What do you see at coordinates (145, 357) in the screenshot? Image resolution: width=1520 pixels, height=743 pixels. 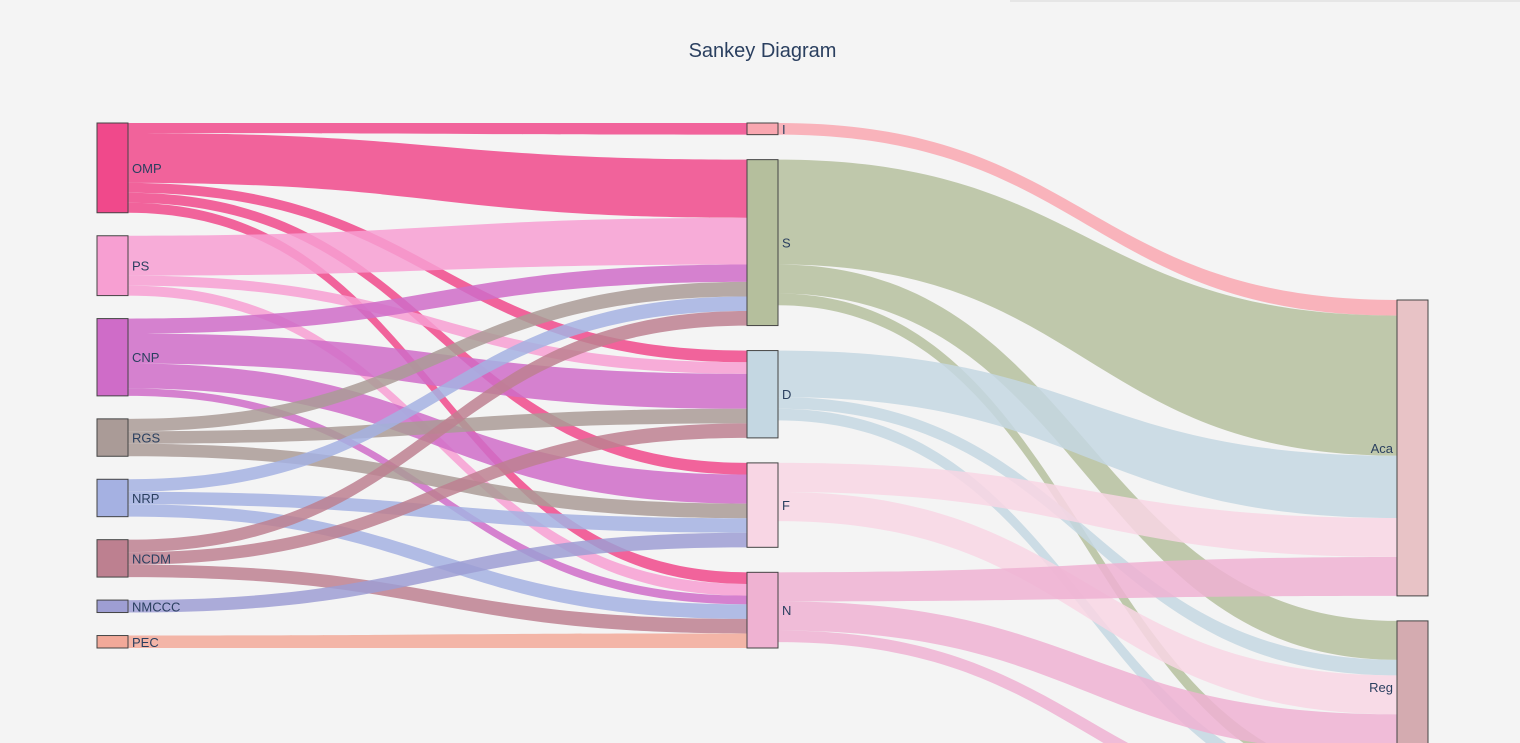 I see `node-label-cnp: CNP` at bounding box center [145, 357].